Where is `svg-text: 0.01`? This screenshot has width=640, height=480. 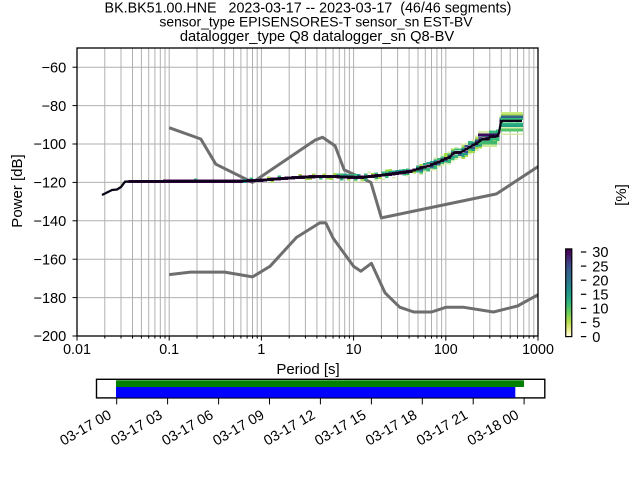
svg-text: 0.01 is located at coordinates (77, 350).